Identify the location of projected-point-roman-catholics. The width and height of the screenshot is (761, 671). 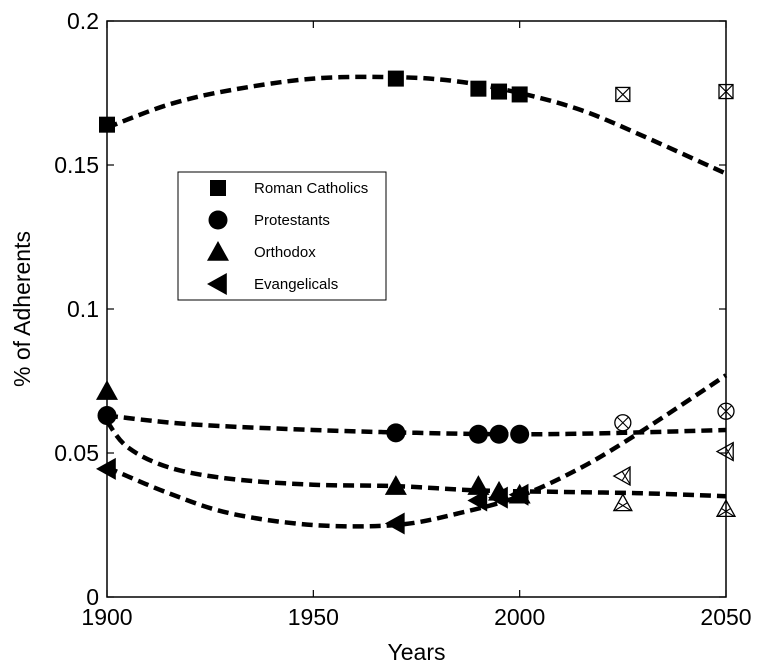
(623, 94).